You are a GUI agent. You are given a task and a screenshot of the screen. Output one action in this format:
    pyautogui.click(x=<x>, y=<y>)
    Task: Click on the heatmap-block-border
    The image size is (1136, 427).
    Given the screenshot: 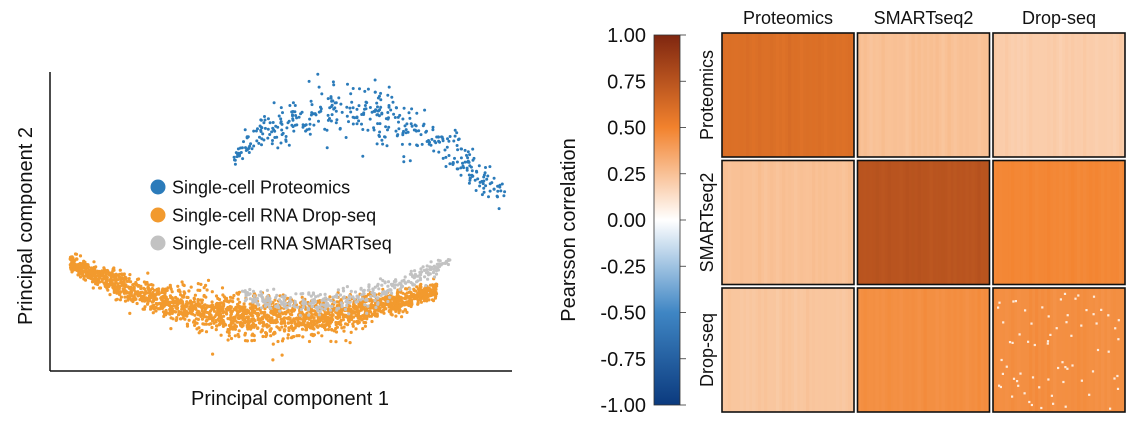 What is the action you would take?
    pyautogui.click(x=788, y=222)
    